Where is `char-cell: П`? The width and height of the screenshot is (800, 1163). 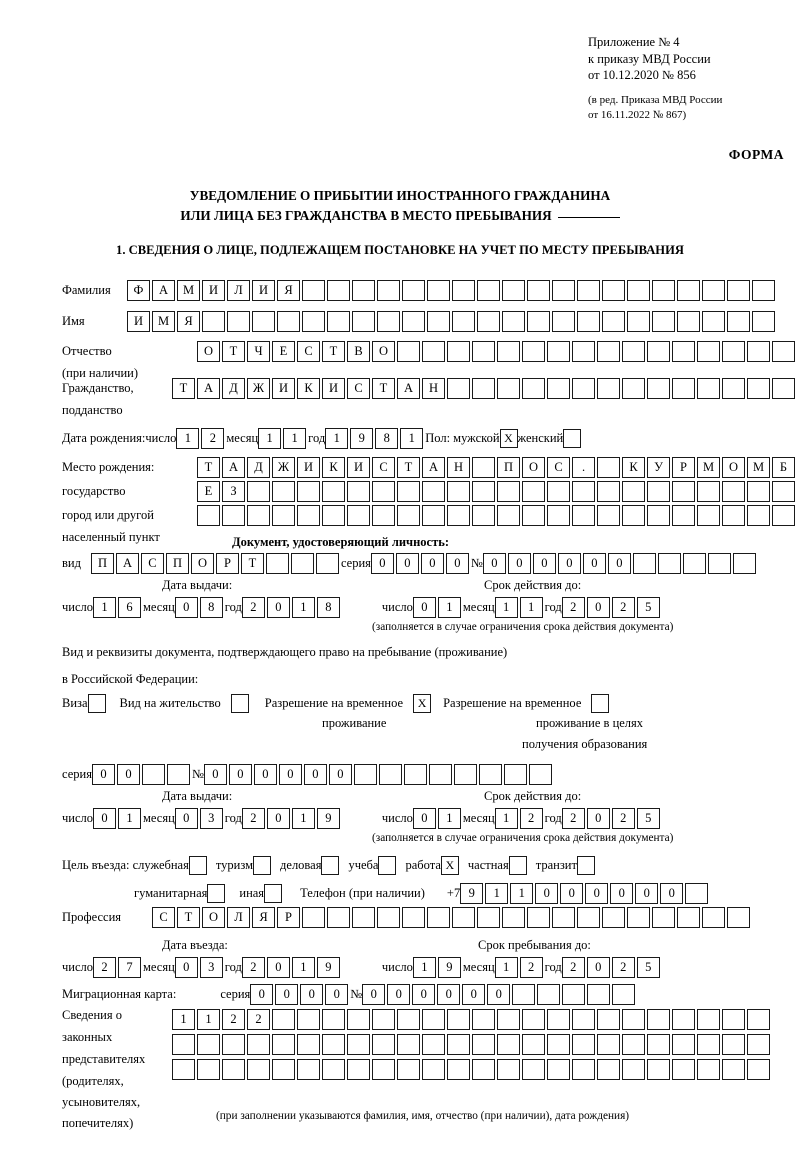
char-cell: П is located at coordinates (102, 563).